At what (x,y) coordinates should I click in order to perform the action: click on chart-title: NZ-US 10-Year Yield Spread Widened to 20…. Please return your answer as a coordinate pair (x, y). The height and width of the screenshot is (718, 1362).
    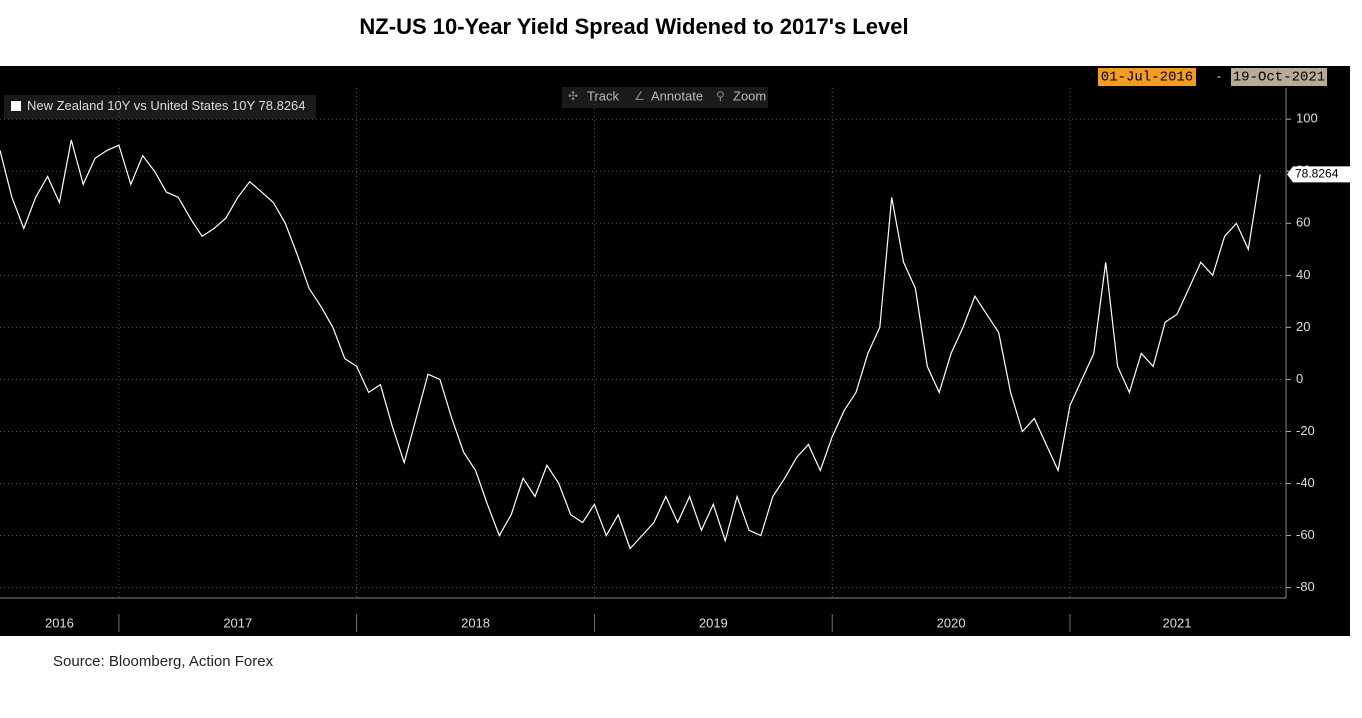
    Looking at the image, I should click on (633, 26).